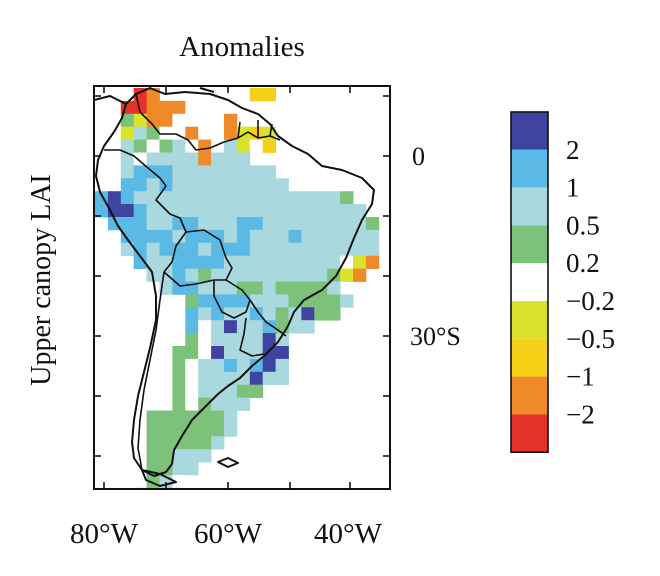  What do you see at coordinates (207, 90) in the screenshot?
I see `caribbean-island` at bounding box center [207, 90].